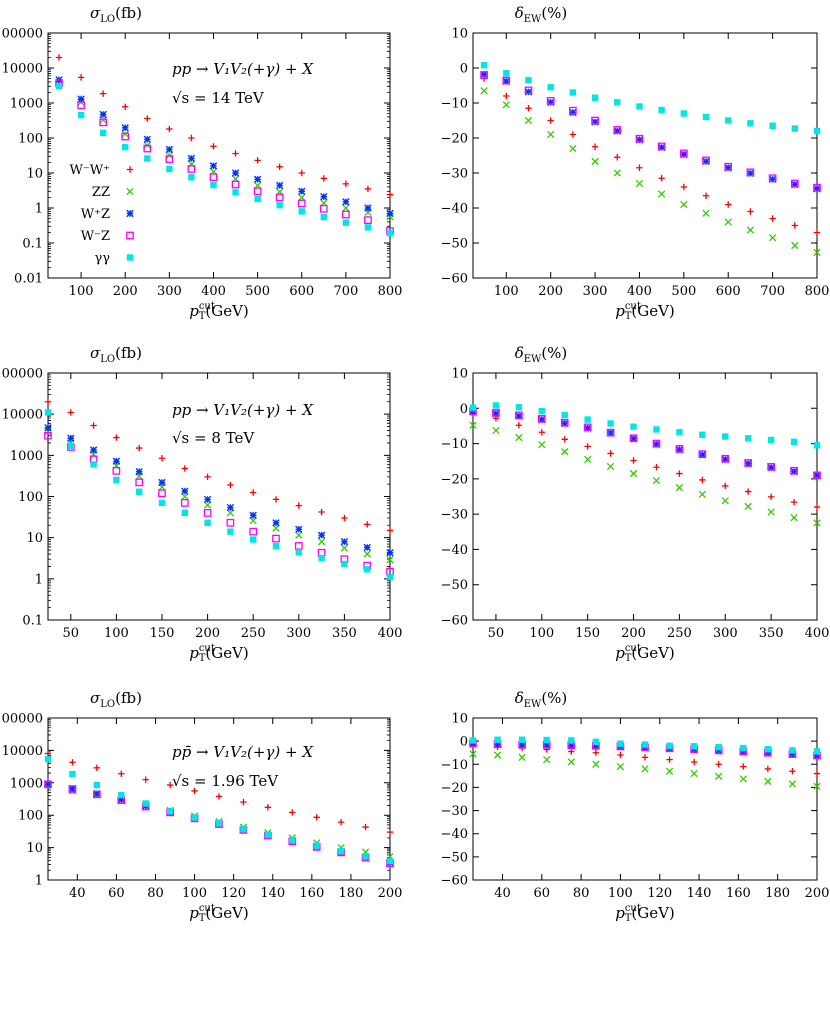 This screenshot has height=1016, width=830. I want to click on x-tick-label: 160, so click(311, 893).